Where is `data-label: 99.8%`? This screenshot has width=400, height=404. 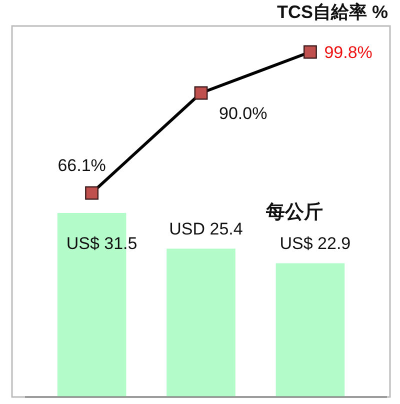
data-label: 99.8% is located at coordinates (348, 52).